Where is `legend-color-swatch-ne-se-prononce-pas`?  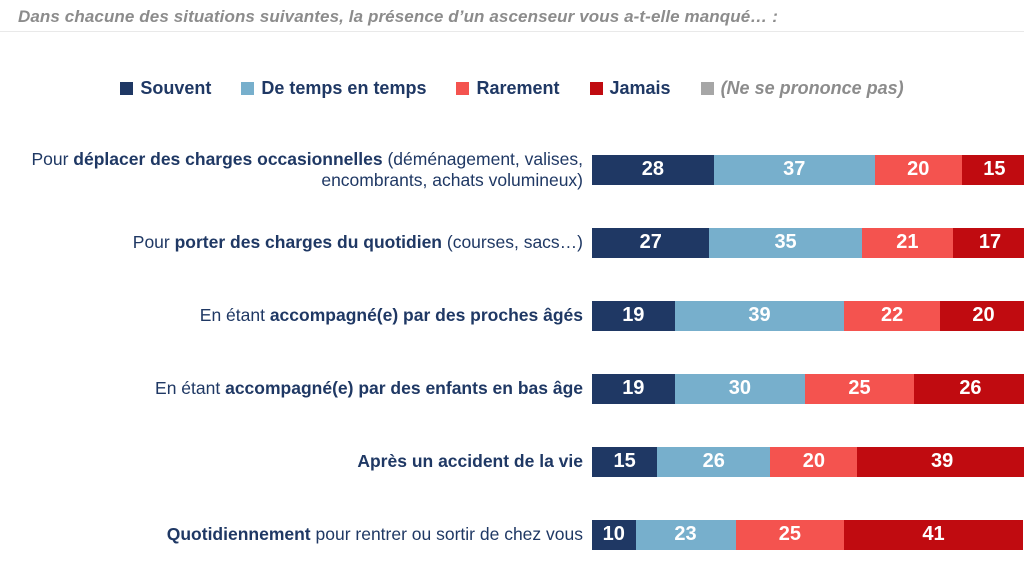 legend-color-swatch-ne-se-prononce-pas is located at coordinates (707, 88).